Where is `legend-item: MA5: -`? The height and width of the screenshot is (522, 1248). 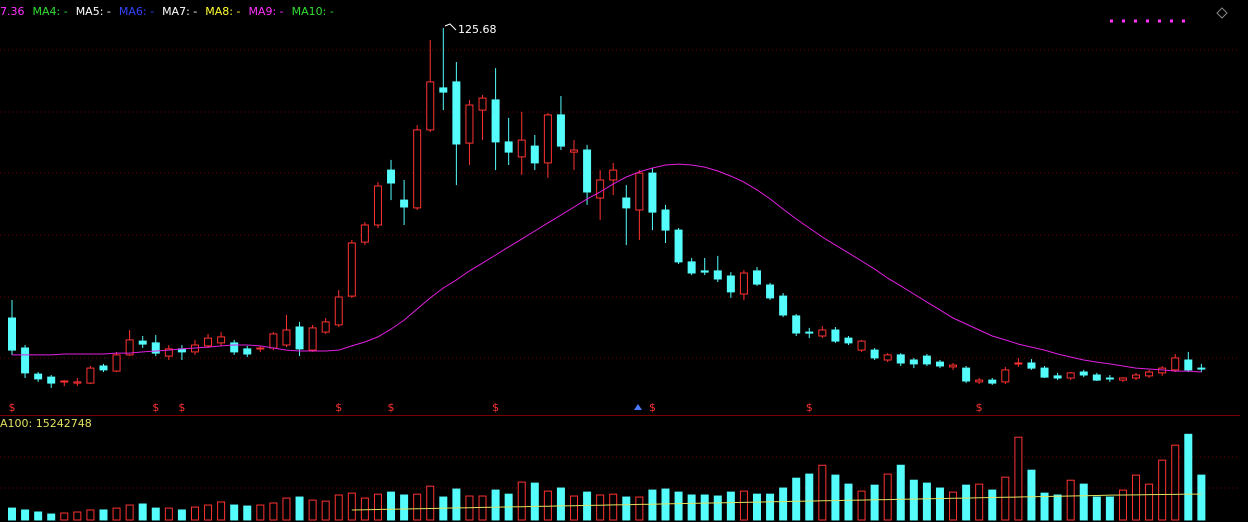 legend-item: MA5: - is located at coordinates (93, 11).